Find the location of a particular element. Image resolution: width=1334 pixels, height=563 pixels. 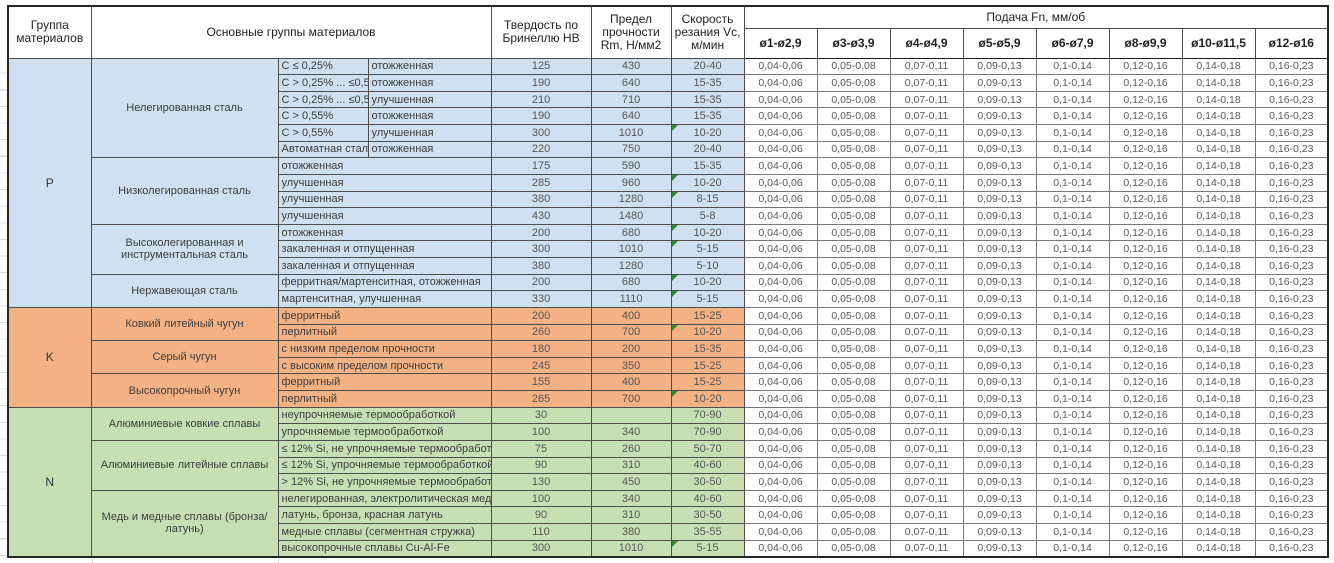

hardness-cell: 200 is located at coordinates (541, 232).